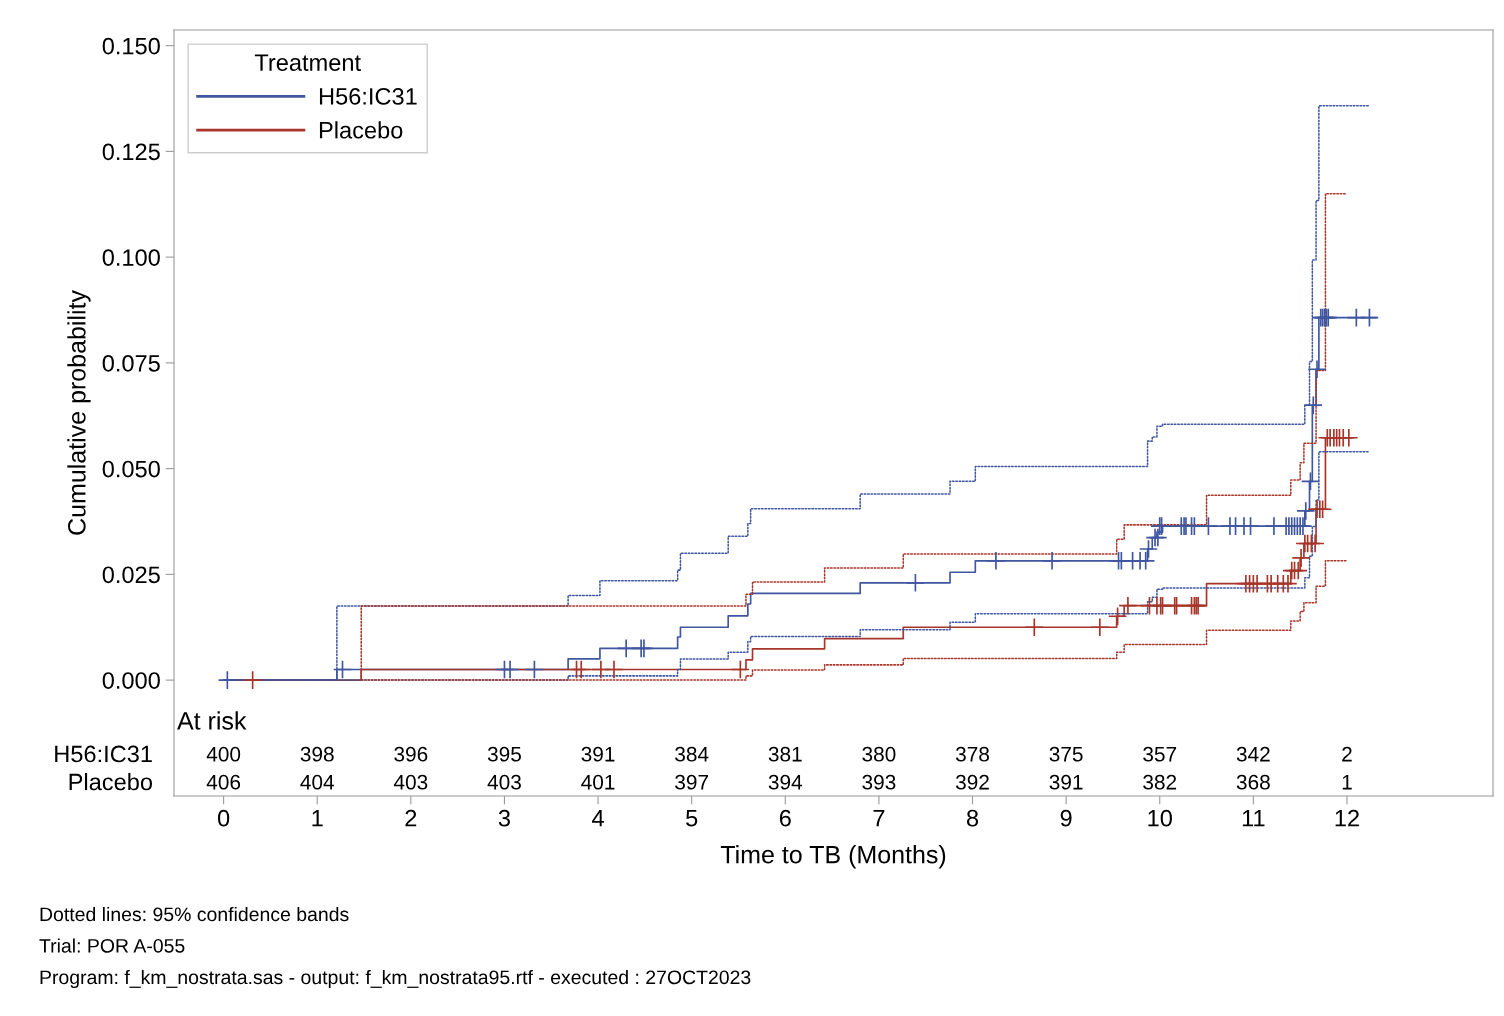 The height and width of the screenshot is (1016, 1504). Describe the element at coordinates (785, 754) in the screenshot. I see `annotation: 381` at that location.